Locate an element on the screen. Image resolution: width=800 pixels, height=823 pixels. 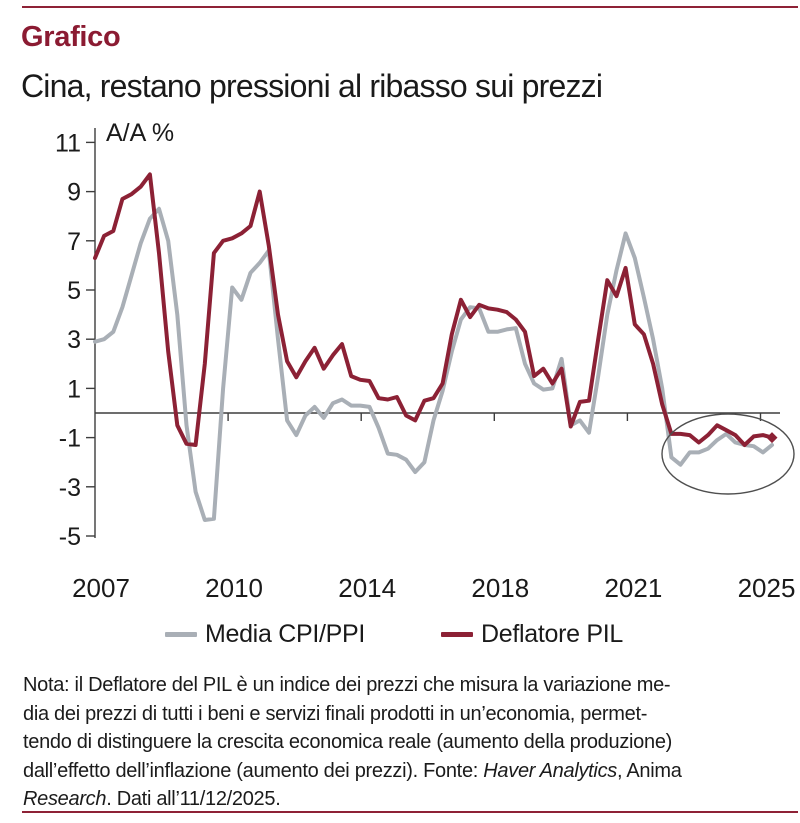
x-tick-label: 2021 is located at coordinates (633, 588).